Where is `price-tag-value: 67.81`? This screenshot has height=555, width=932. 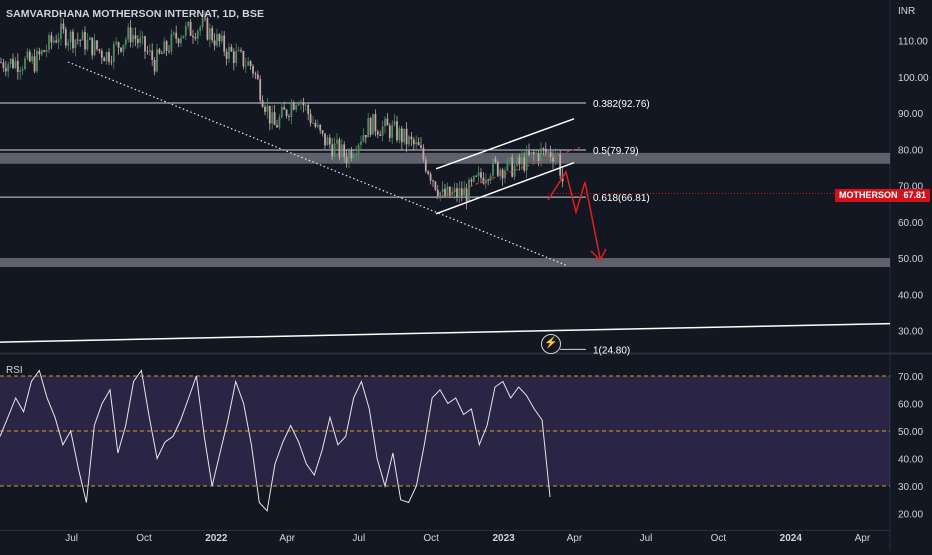
price-tag-value: 67.81 is located at coordinates (915, 195).